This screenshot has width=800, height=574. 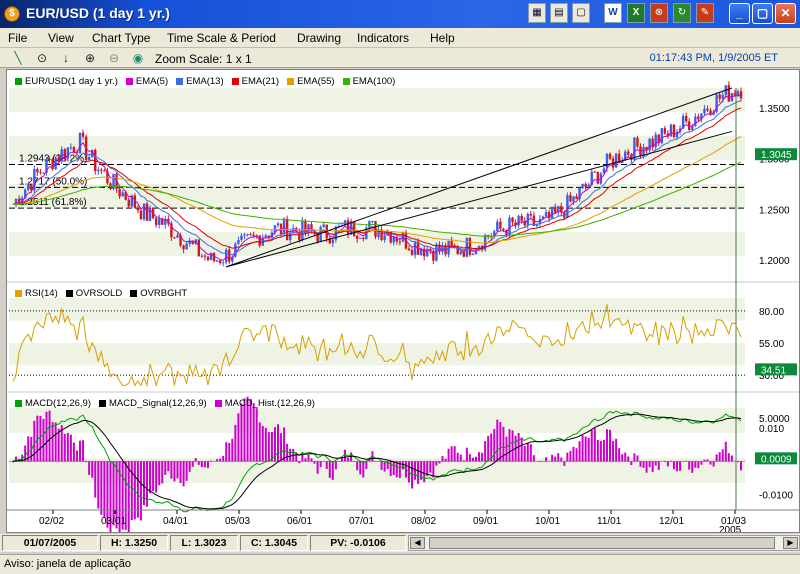 I want to click on scroll-thumb, so click(x=602, y=543).